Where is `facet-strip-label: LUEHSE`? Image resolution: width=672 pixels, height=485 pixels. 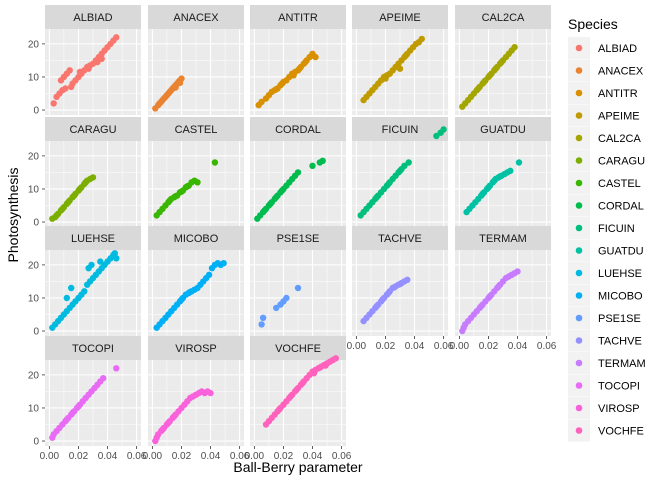 facet-strip-label: LUEHSE is located at coordinates (93, 239).